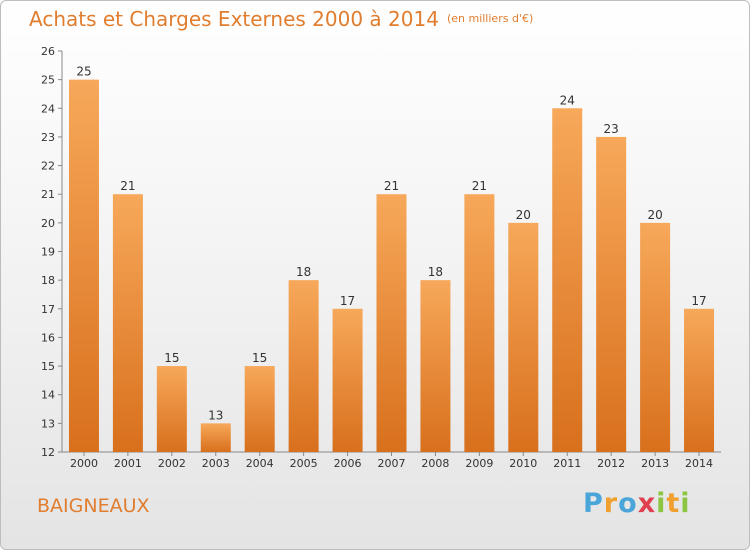 The image size is (750, 550). What do you see at coordinates (567, 463) in the screenshot?
I see `x-tick-label: 2011` at bounding box center [567, 463].